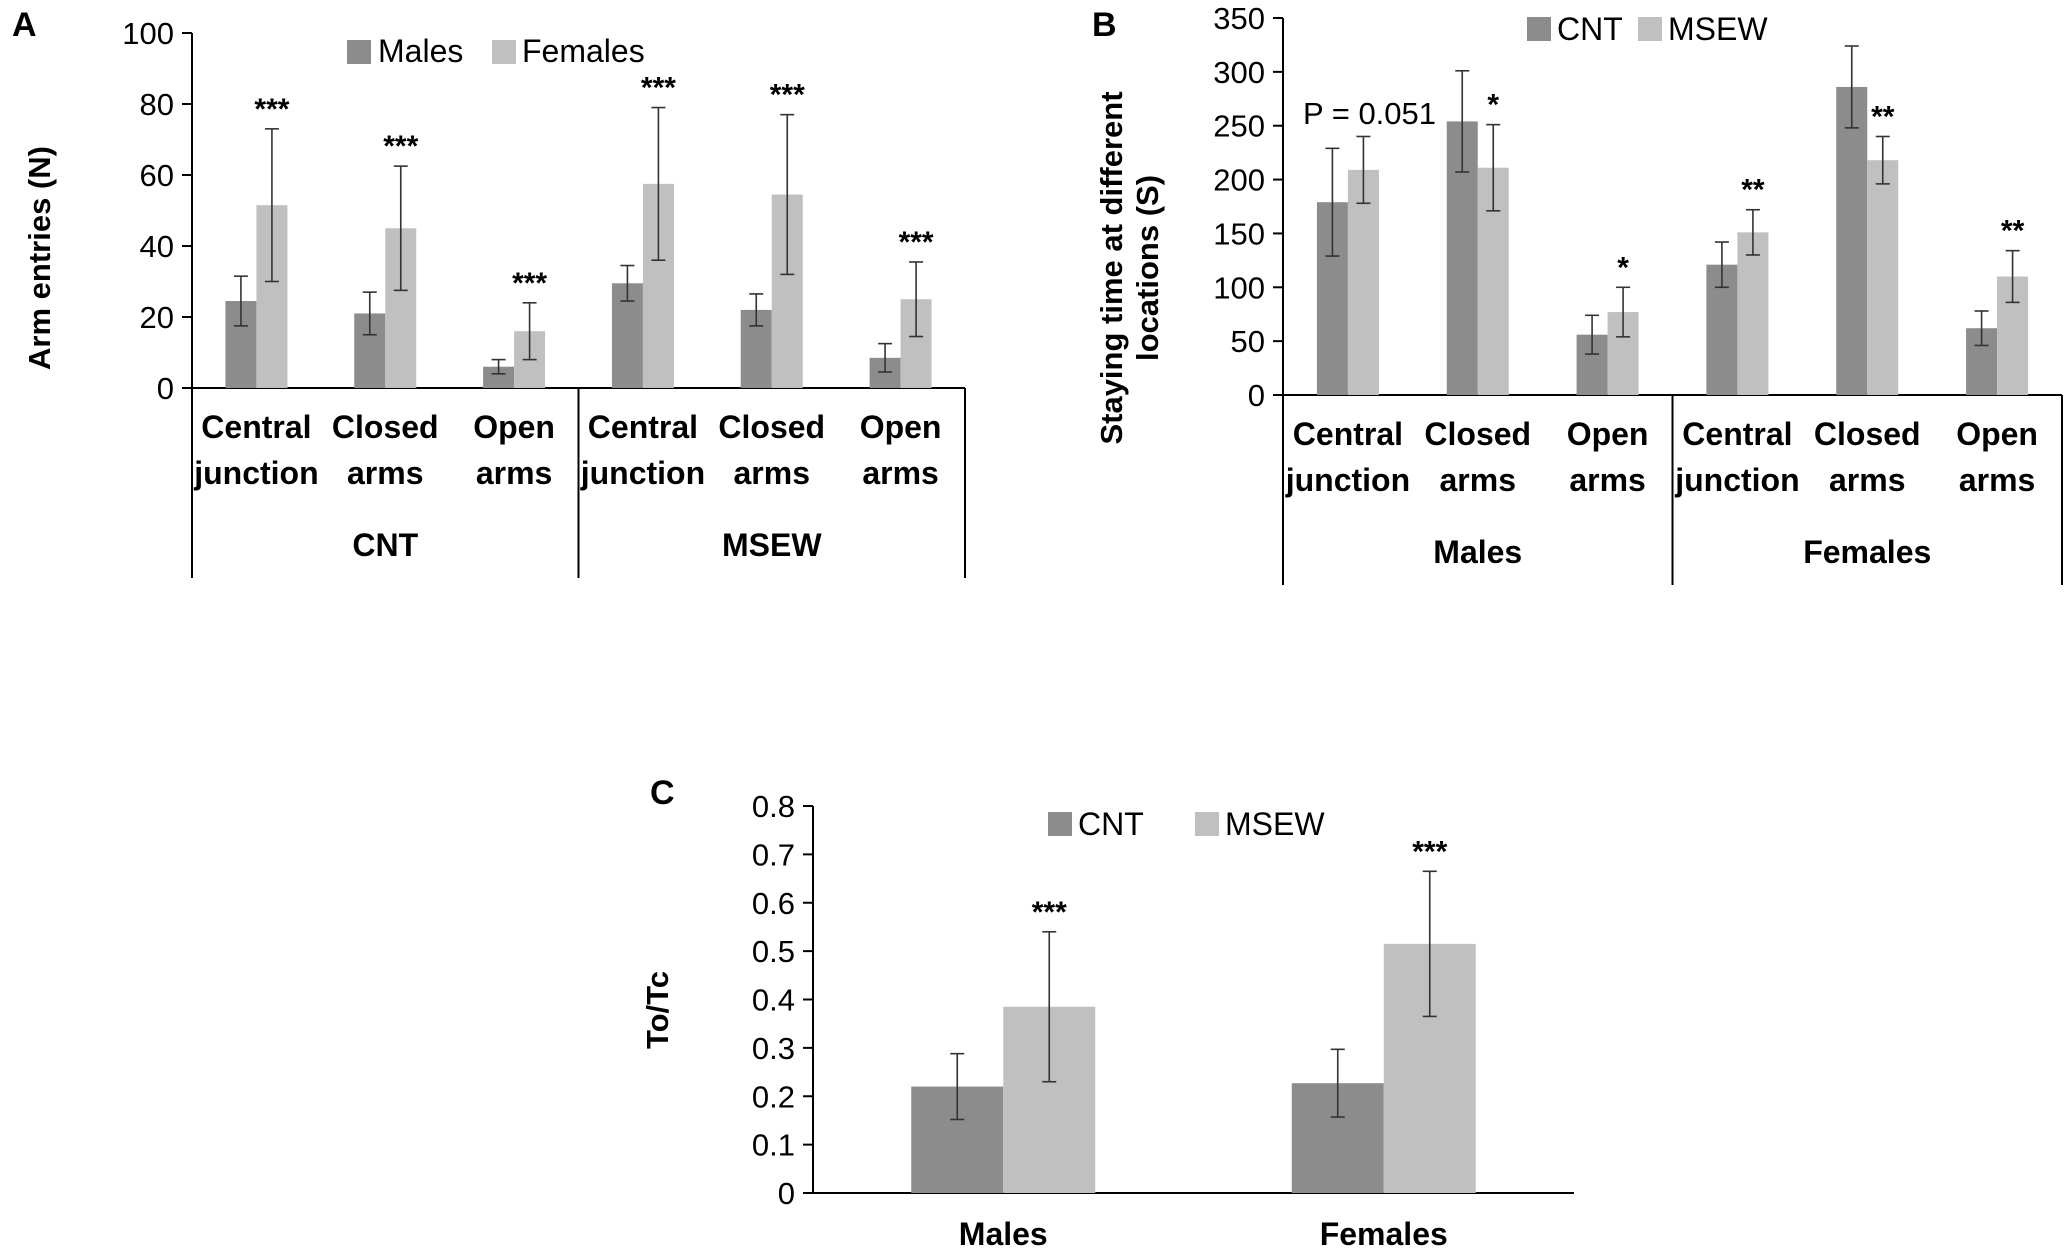 Image resolution: width=2066 pixels, height=1258 pixels. What do you see at coordinates (499, 377) in the screenshot?
I see `bar-males` at bounding box center [499, 377].